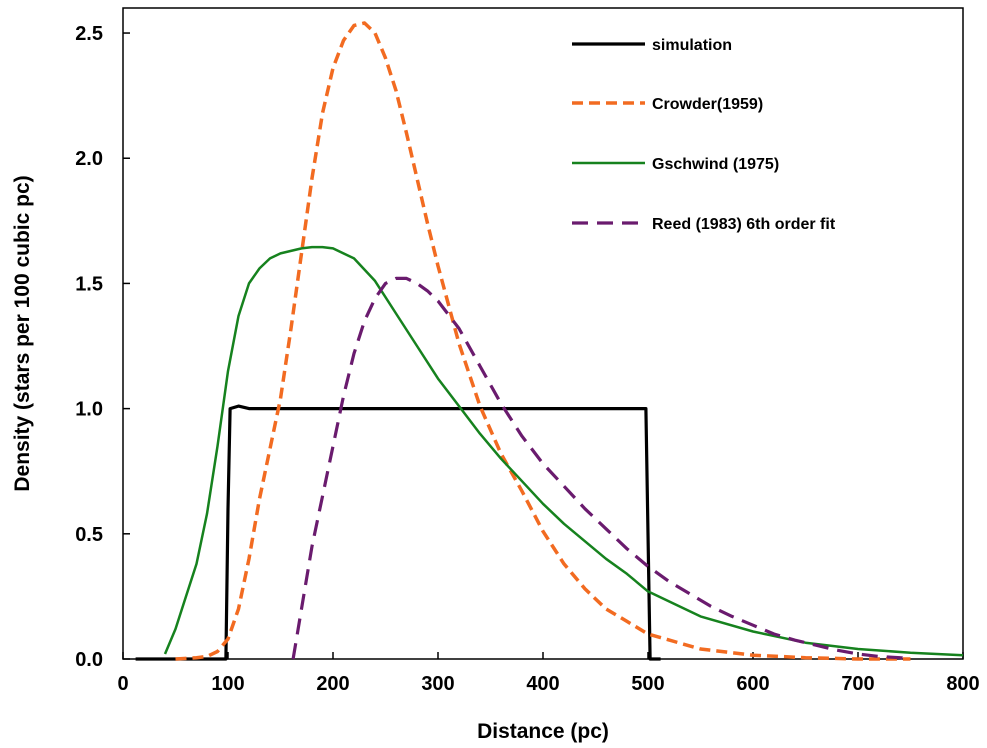  I want to click on x-tick-label: 700, so click(857, 684).